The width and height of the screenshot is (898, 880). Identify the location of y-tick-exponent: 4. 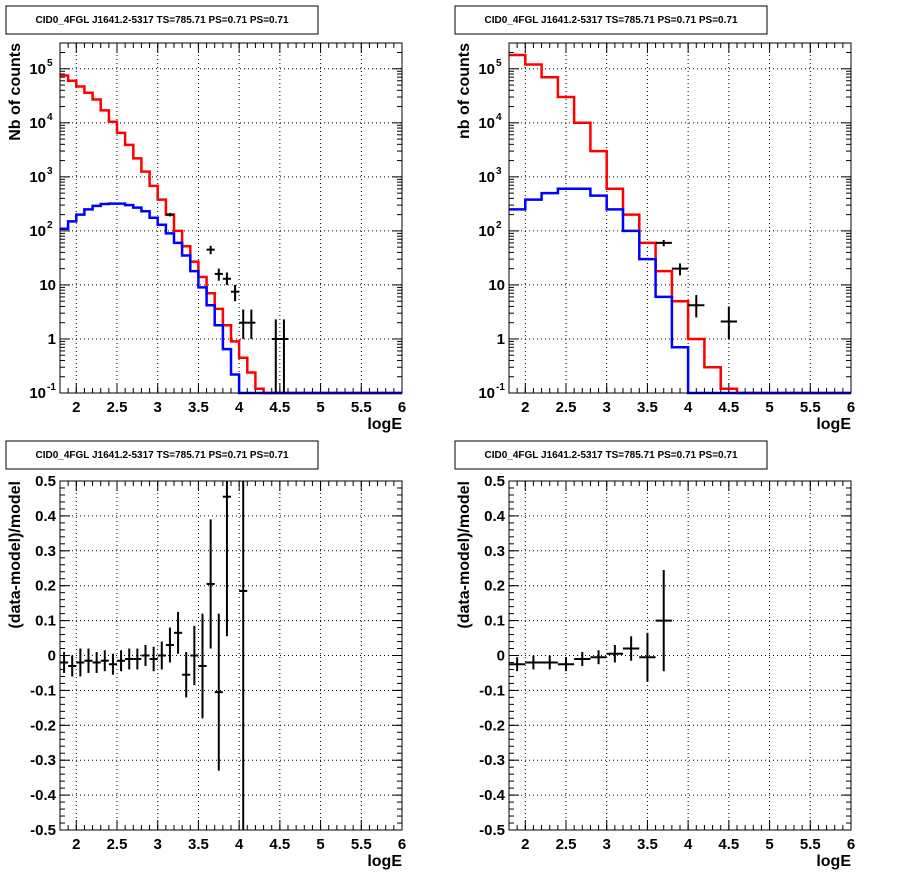
(50, 117).